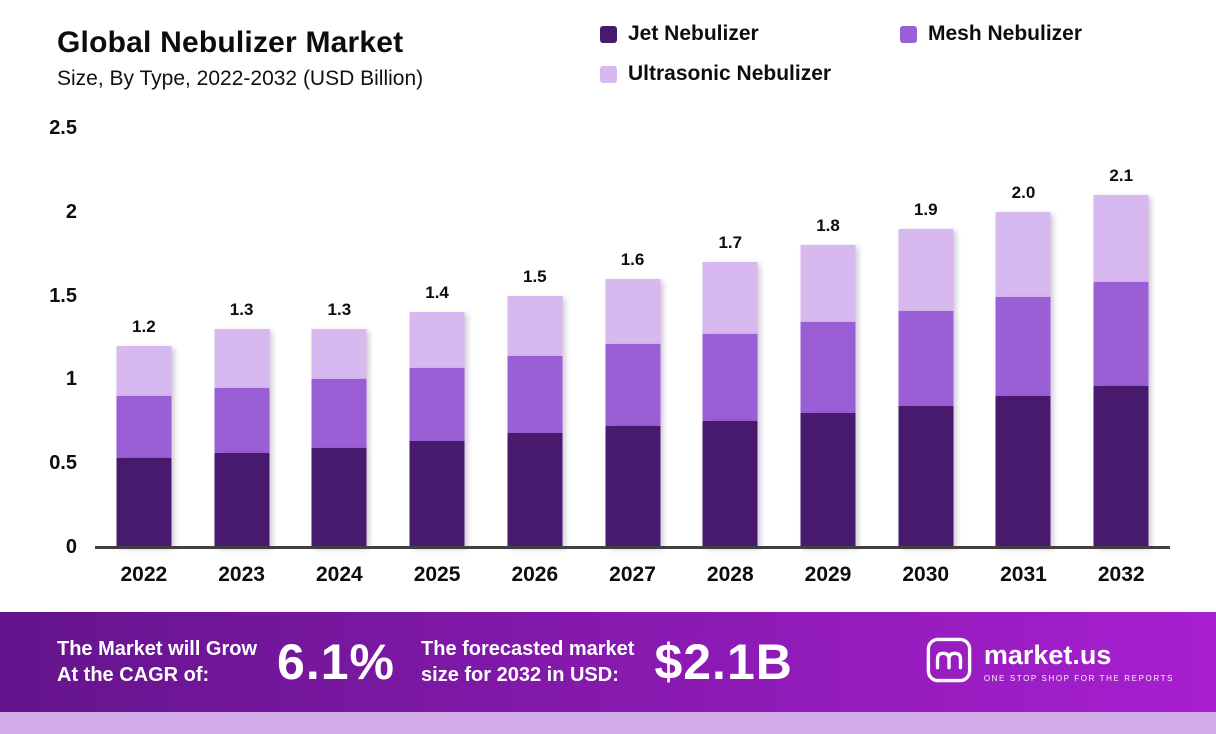 Image resolution: width=1216 pixels, height=734 pixels. Describe the element at coordinates (632, 259) in the screenshot. I see `bar-total-label: 1.6` at that location.